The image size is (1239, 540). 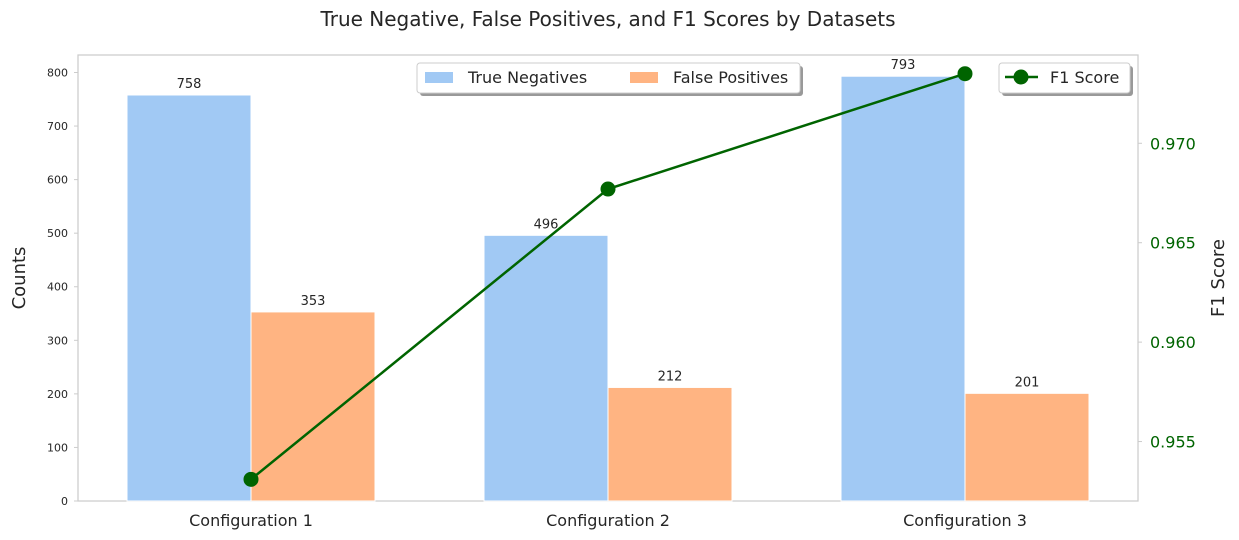 What do you see at coordinates (1173, 342) in the screenshot?
I see `y2-tick-label: 0.960` at bounding box center [1173, 342].